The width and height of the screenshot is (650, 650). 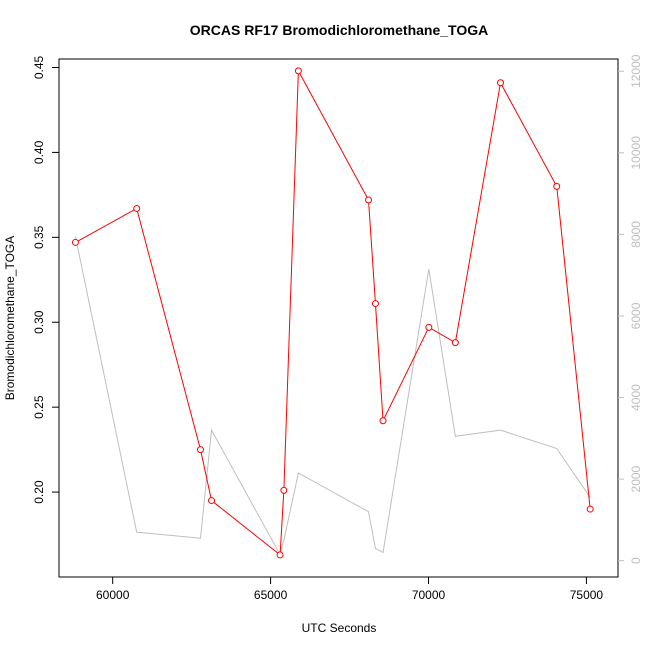 What do you see at coordinates (39, 67) in the screenshot?
I see `y-tick-label-5: 0.45` at bounding box center [39, 67].